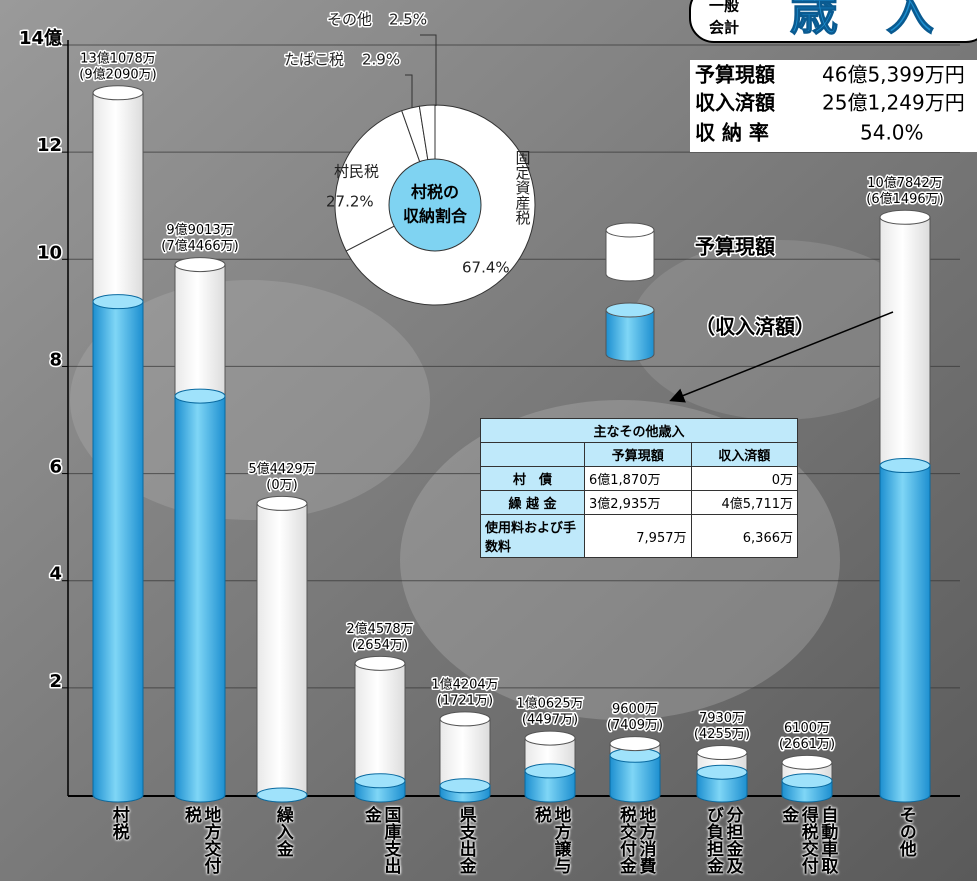 The height and width of the screenshot is (881, 977). I want to click on summary-value: 46億5,399万円, so click(893, 75).